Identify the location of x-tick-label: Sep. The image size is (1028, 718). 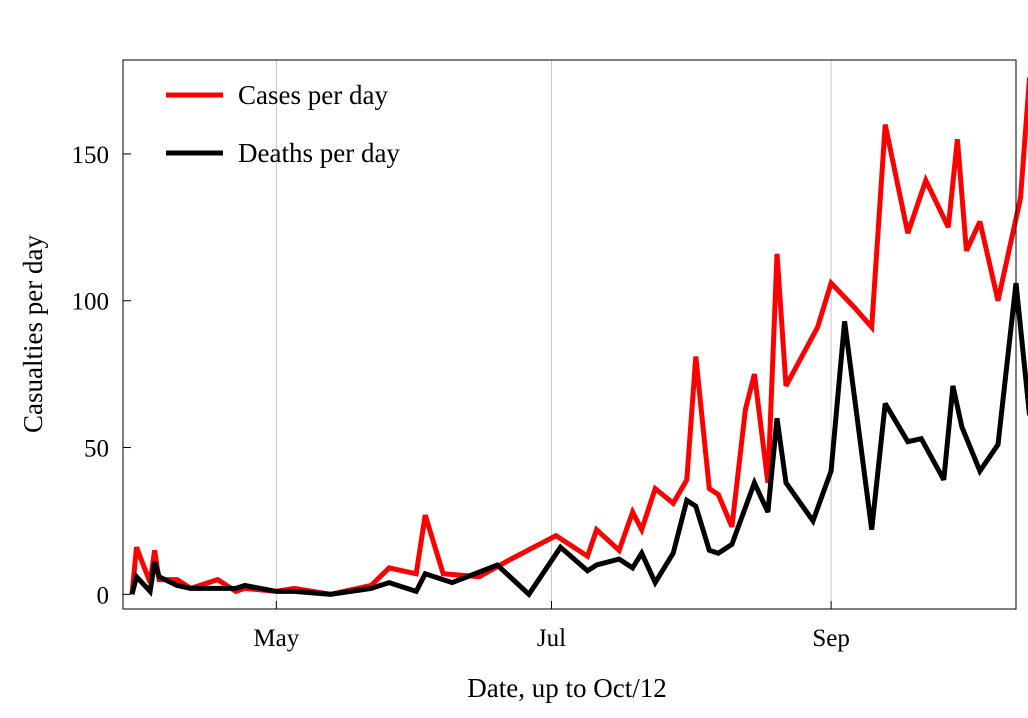
(831, 638).